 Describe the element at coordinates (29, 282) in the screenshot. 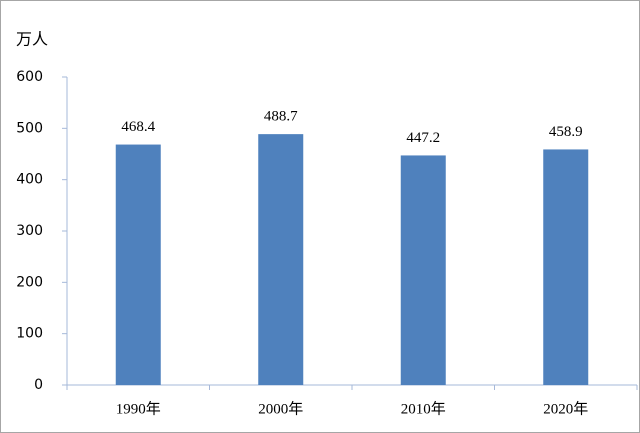

I see `y-tick-label: 200` at that location.